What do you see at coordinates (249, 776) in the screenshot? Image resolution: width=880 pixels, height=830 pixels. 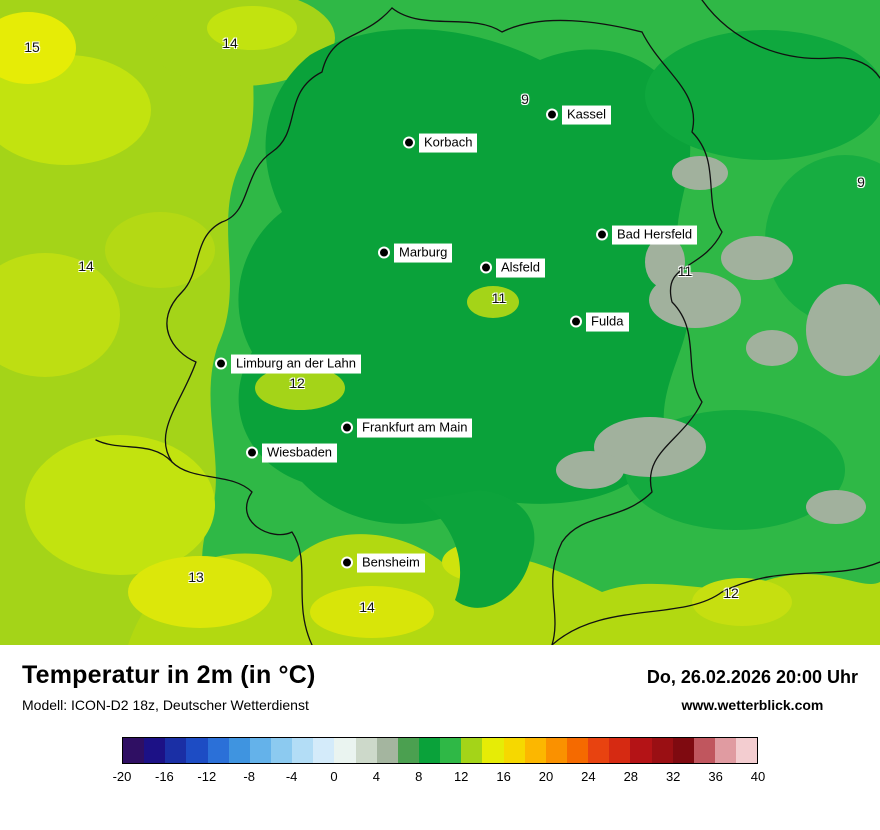 I see `legend-tick-label: -8` at bounding box center [249, 776].